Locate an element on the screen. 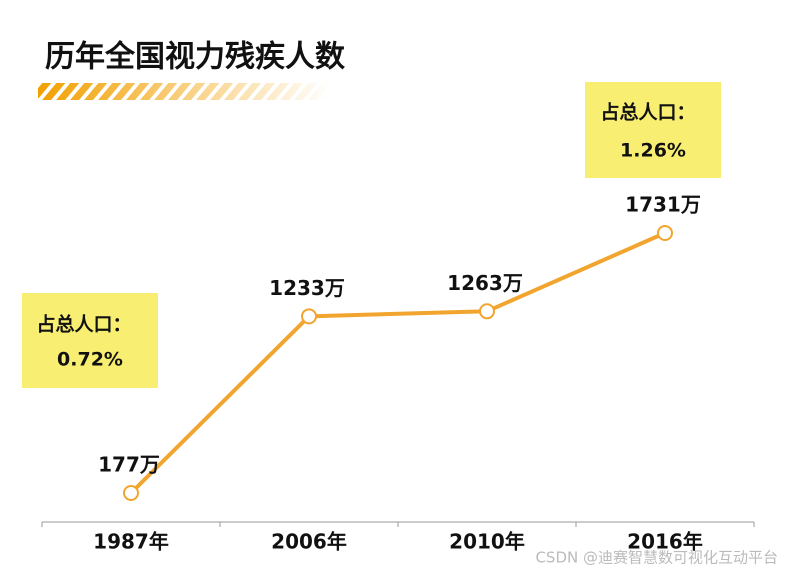  x-tick-label: 1987年 is located at coordinates (131, 542).